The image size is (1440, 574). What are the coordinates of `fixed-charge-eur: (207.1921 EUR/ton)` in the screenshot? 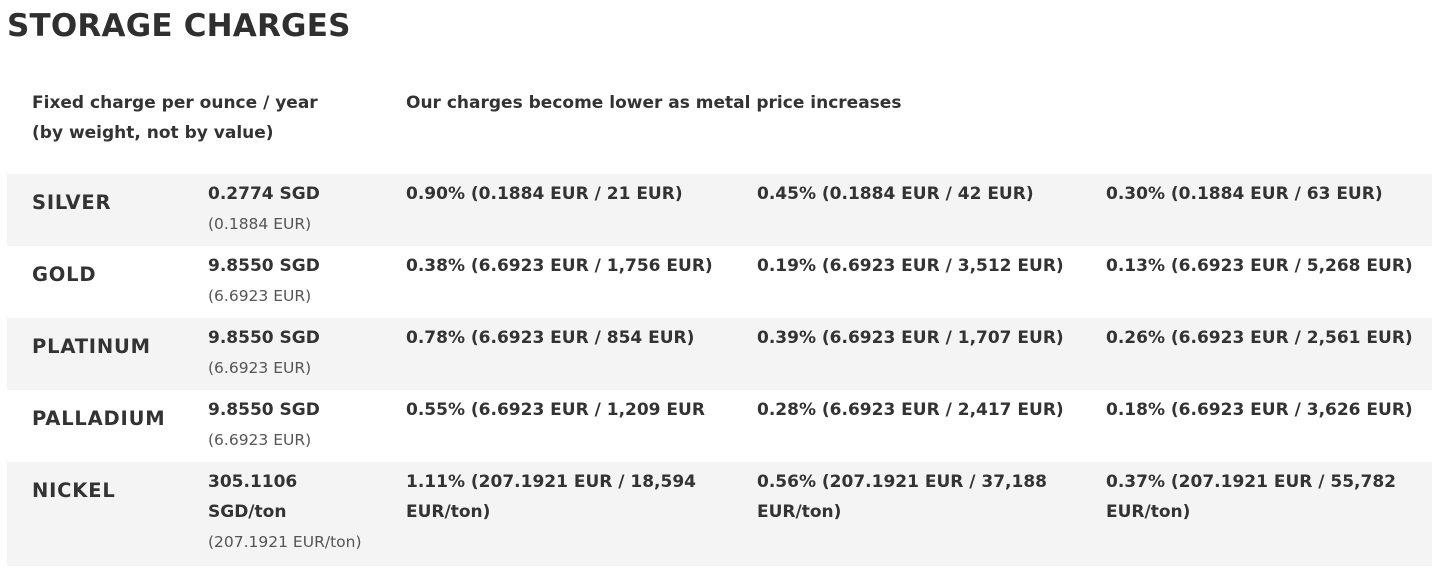 It's located at (285, 542).